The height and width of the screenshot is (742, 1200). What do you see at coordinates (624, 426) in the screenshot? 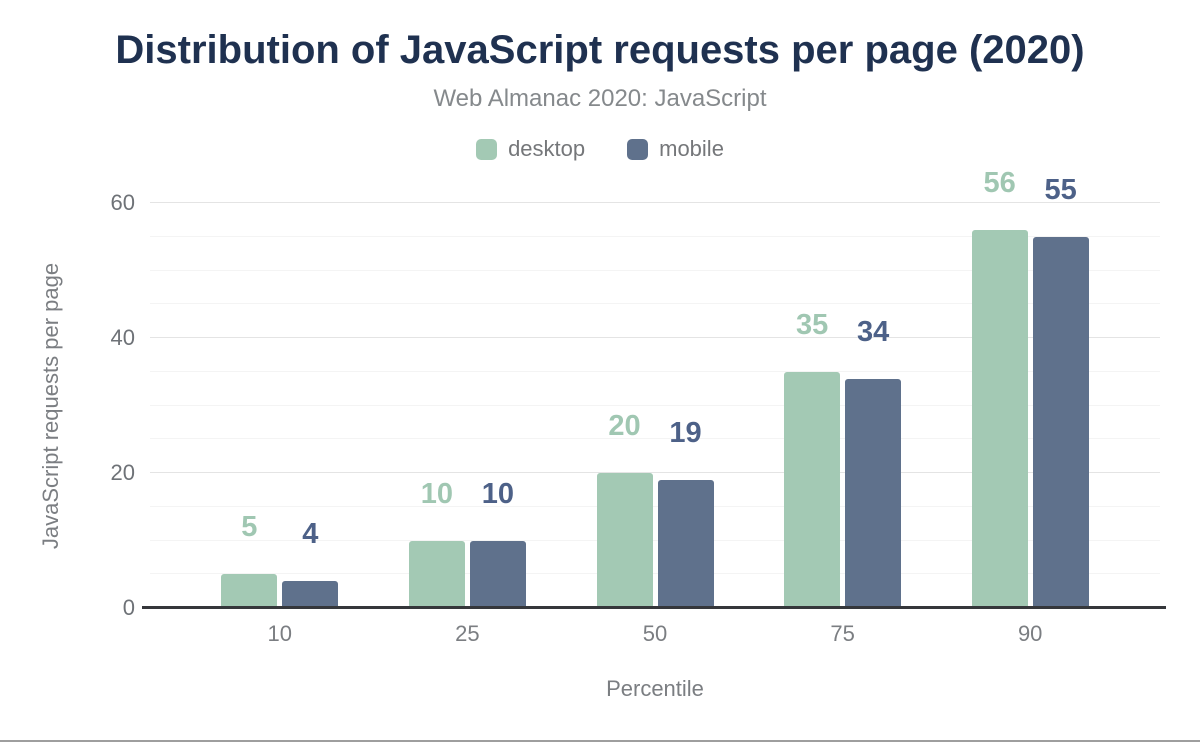
I see `bar-value-desktop-p50: 20` at bounding box center [624, 426].